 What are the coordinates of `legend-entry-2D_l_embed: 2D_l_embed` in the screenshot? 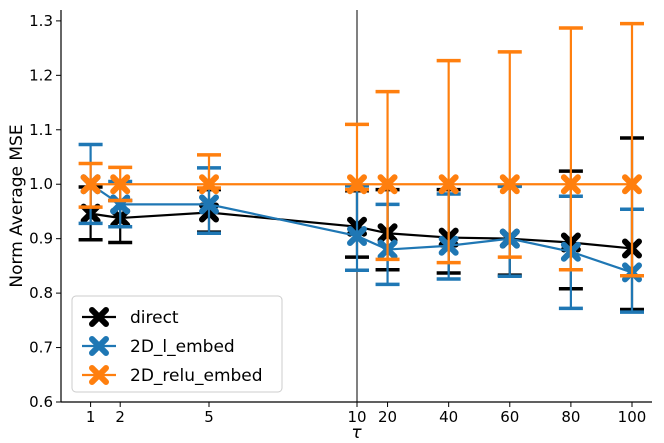 It's located at (158, 346).